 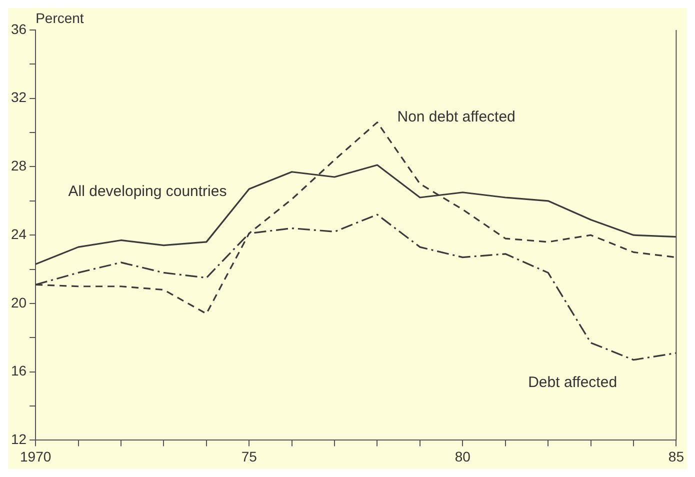 What do you see at coordinates (573, 382) in the screenshot?
I see `series-label: Debt affected` at bounding box center [573, 382].